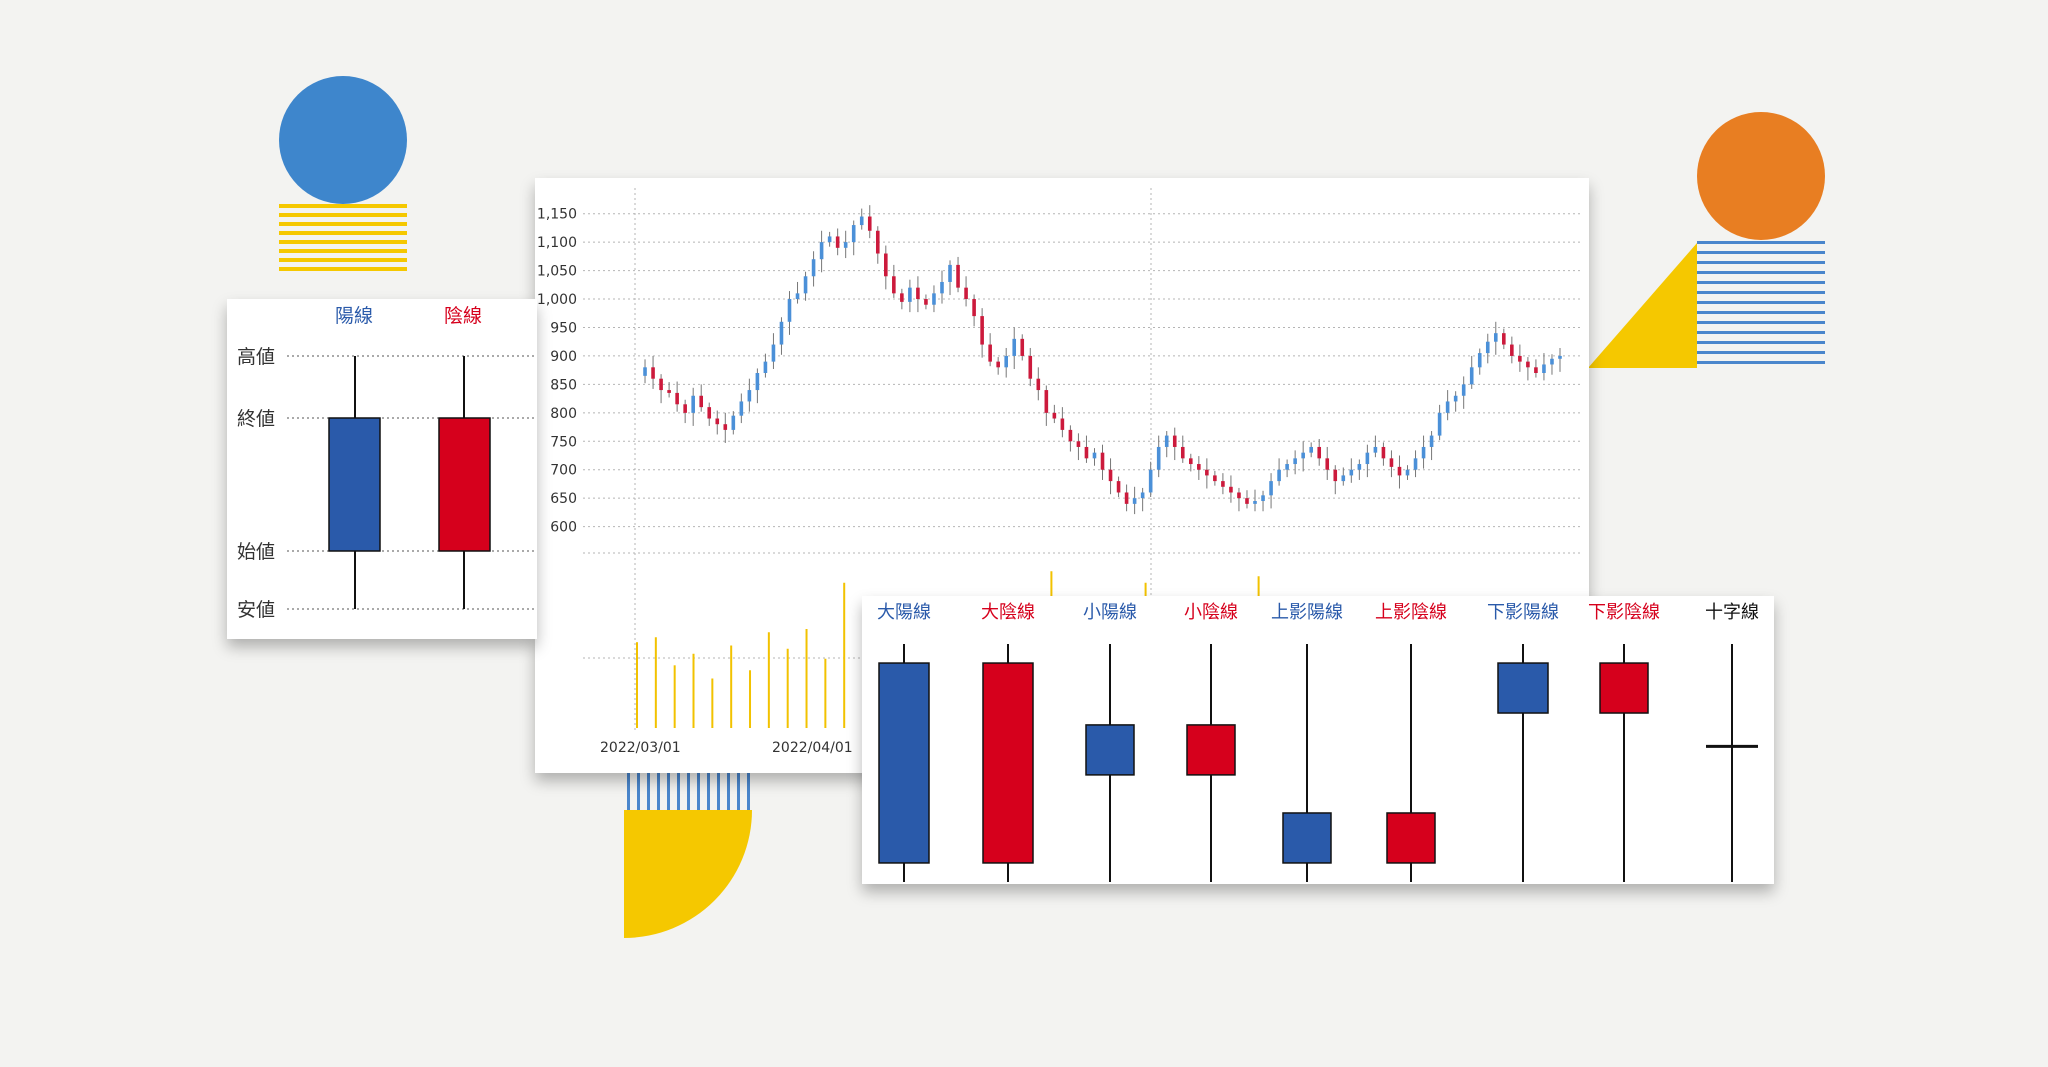 Image resolution: width=2048 pixels, height=1067 pixels. I want to click on y-tick-label: 950, so click(563, 328).